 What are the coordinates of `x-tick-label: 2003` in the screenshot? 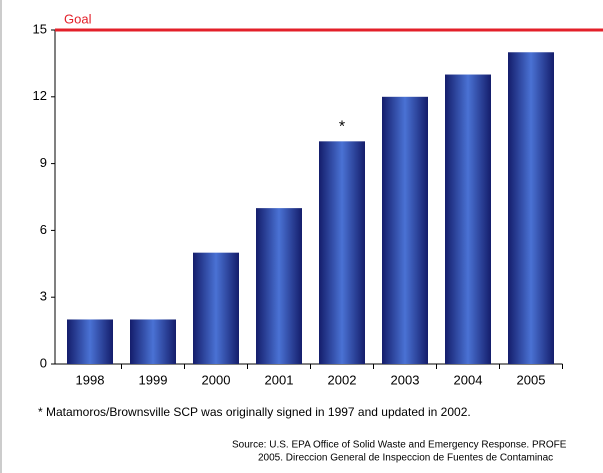 It's located at (405, 379).